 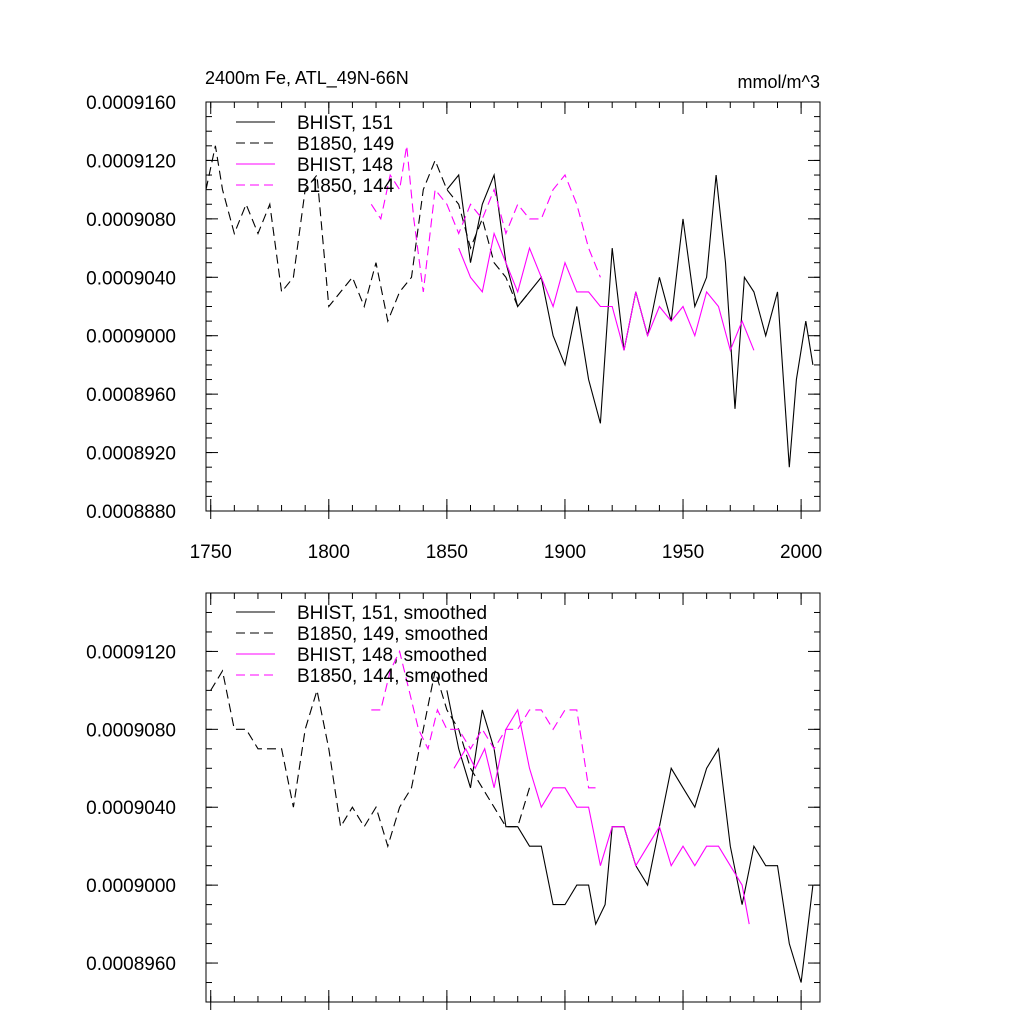 What do you see at coordinates (329, 552) in the screenshot?
I see `x-tick-label: 1800` at bounding box center [329, 552].